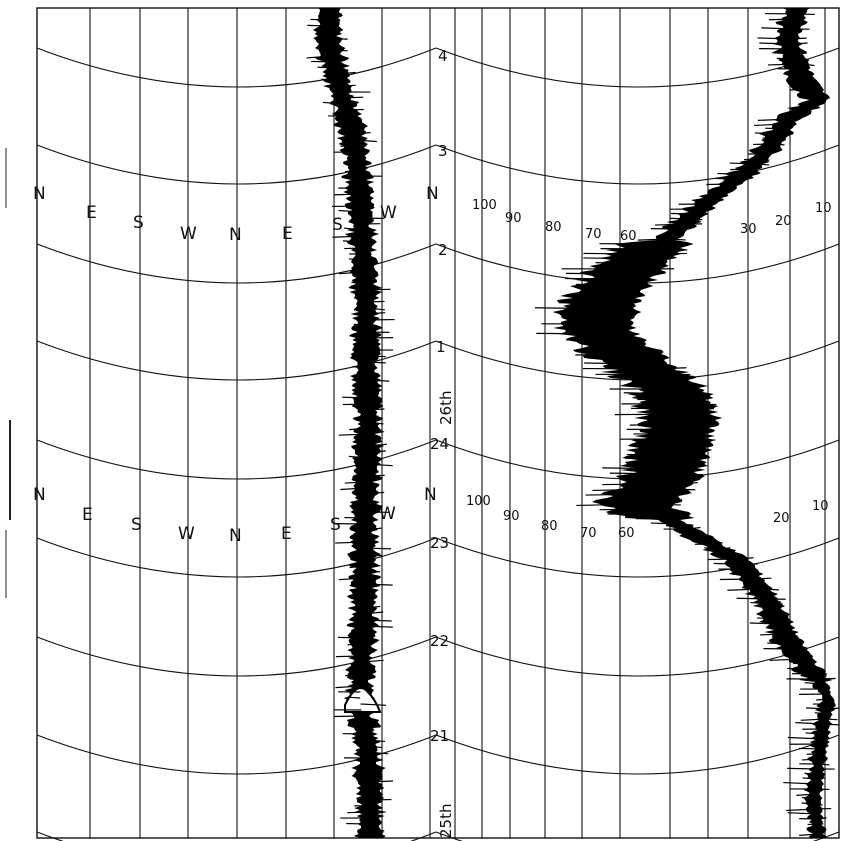  What do you see at coordinates (478, 501) in the screenshot?
I see `speed-label-lower: 100` at bounding box center [478, 501].